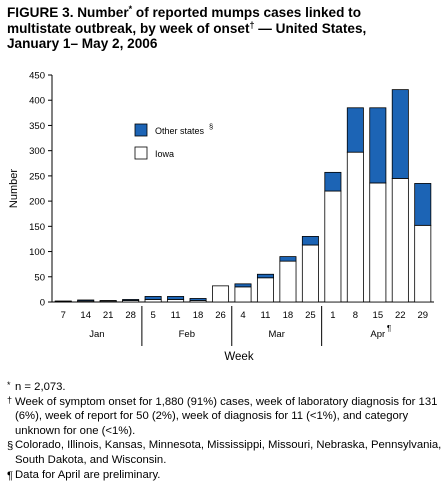 The height and width of the screenshot is (485, 446). What do you see at coordinates (225, 387) in the screenshot?
I see `footnote-n: * n = 2,073.` at bounding box center [225, 387].